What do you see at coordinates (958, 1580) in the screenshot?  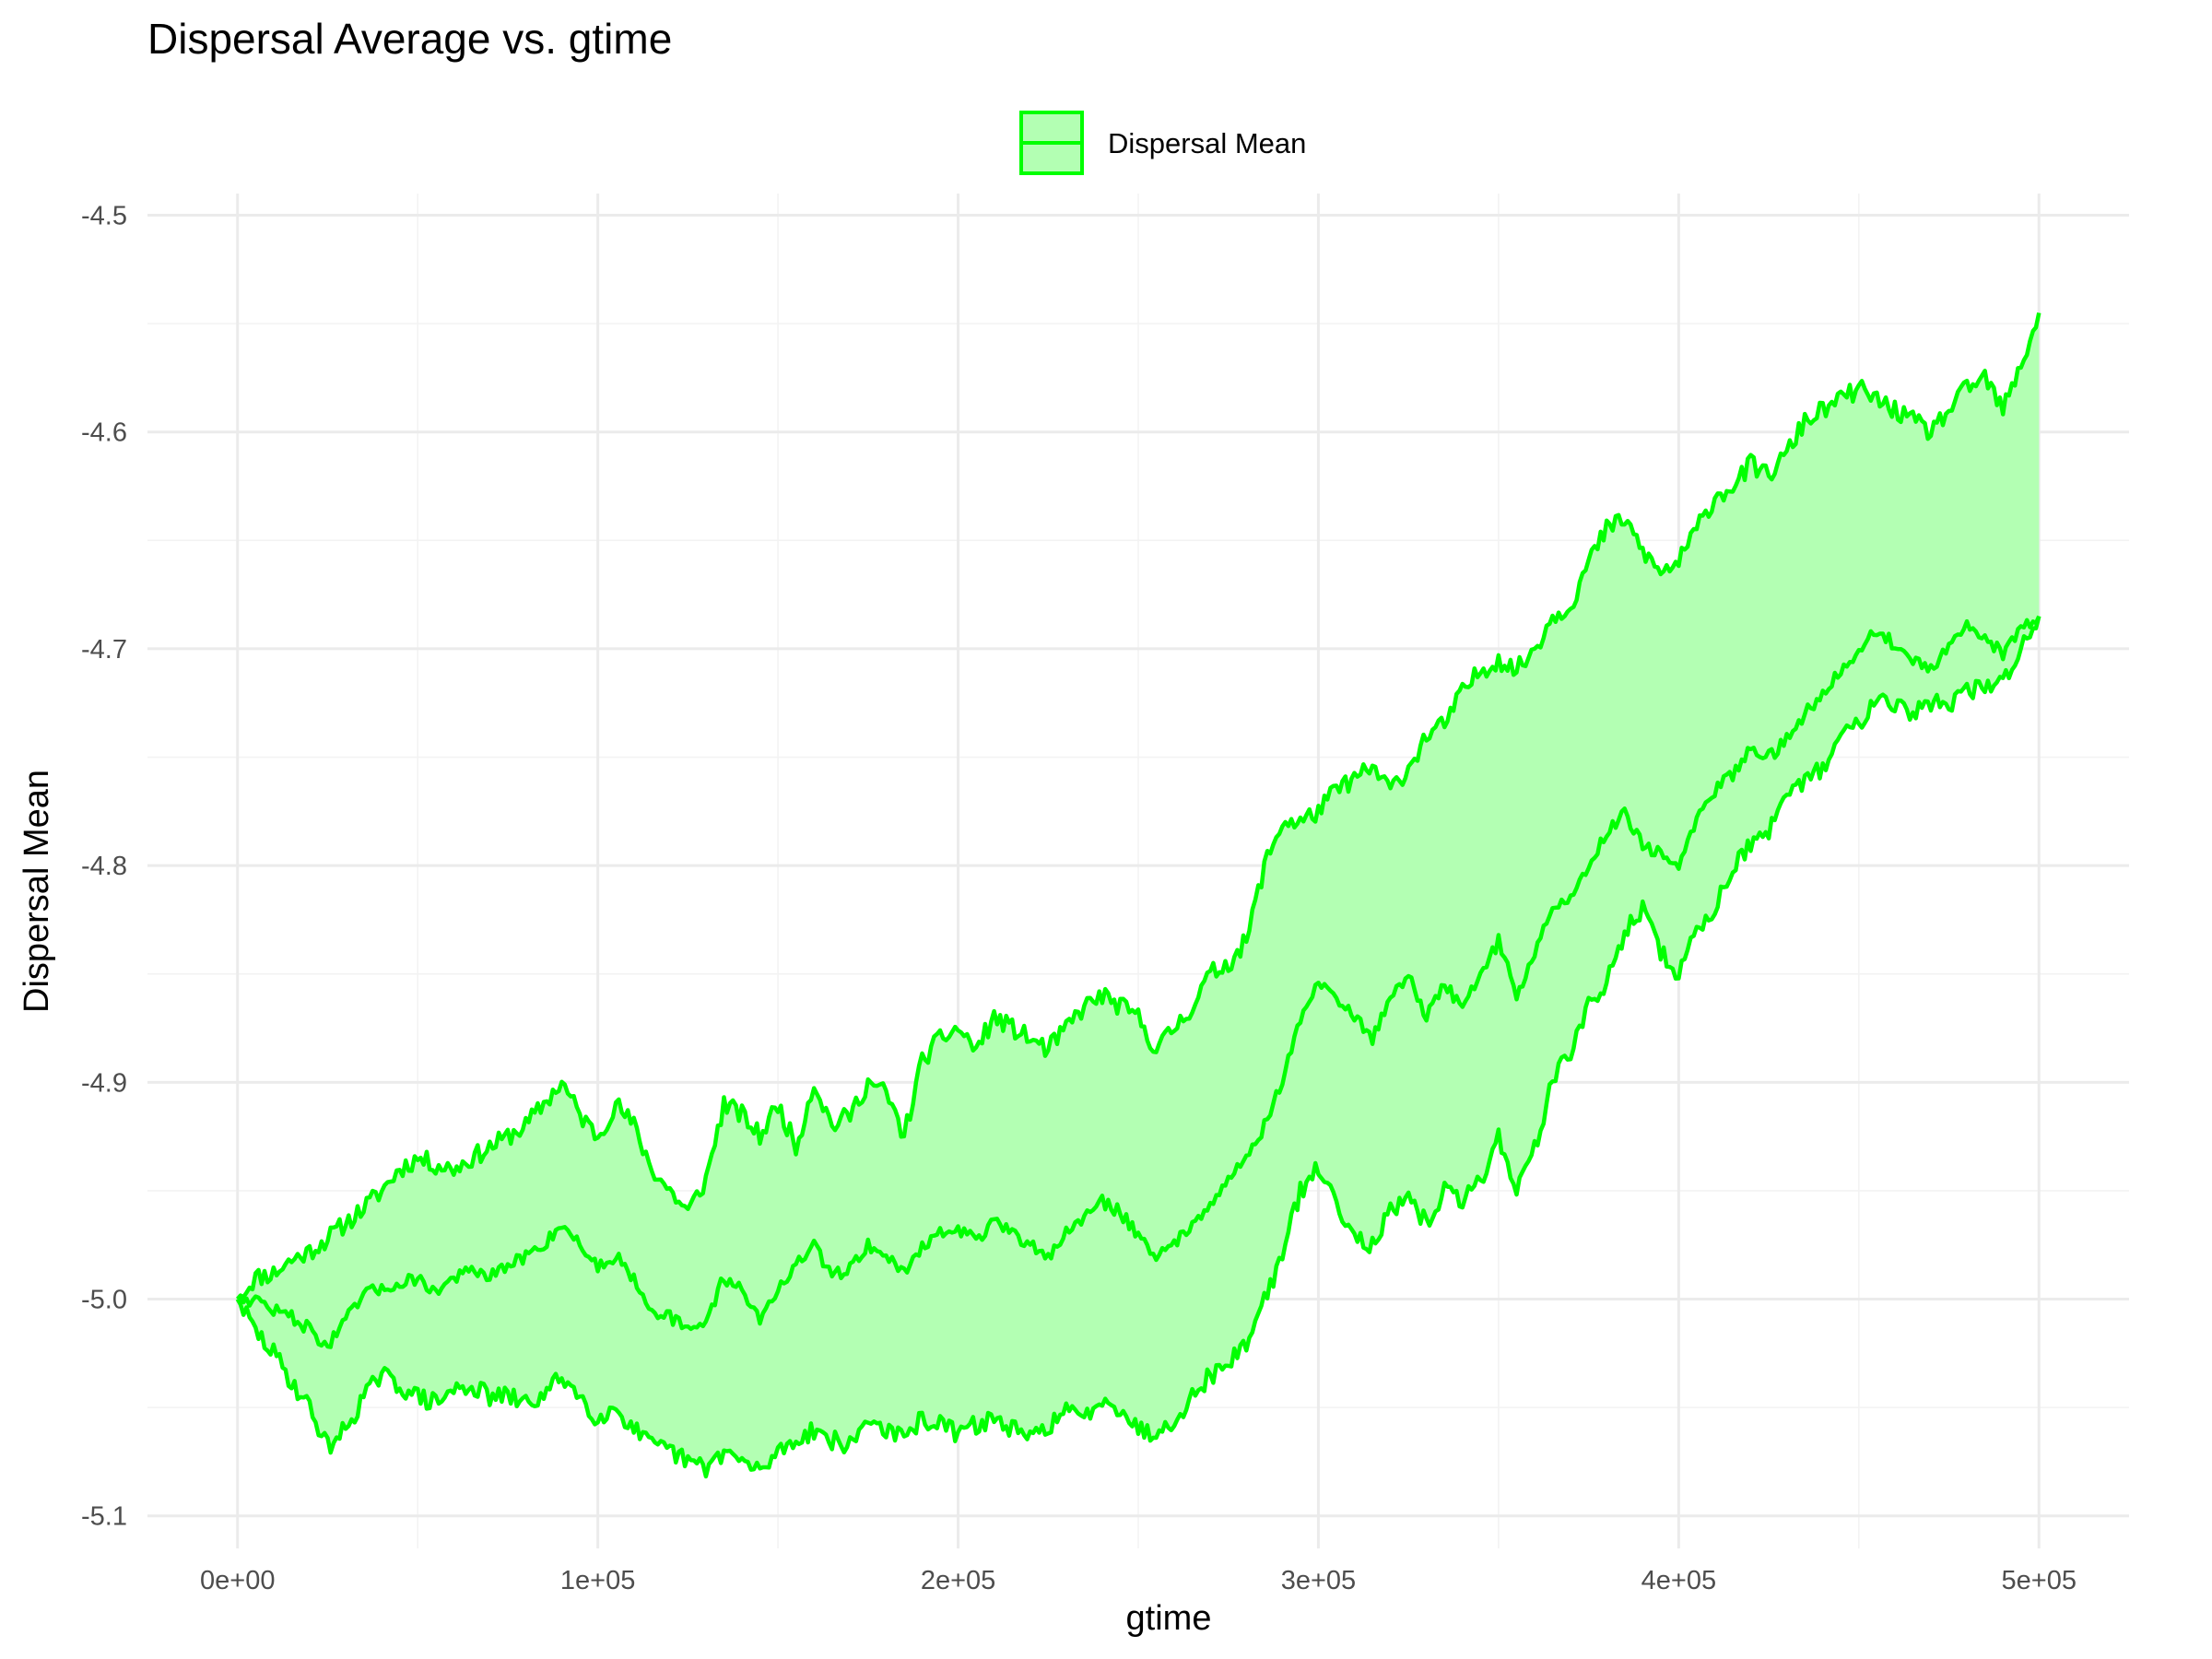 I see `x-tick-label: 2e+05` at bounding box center [958, 1580].